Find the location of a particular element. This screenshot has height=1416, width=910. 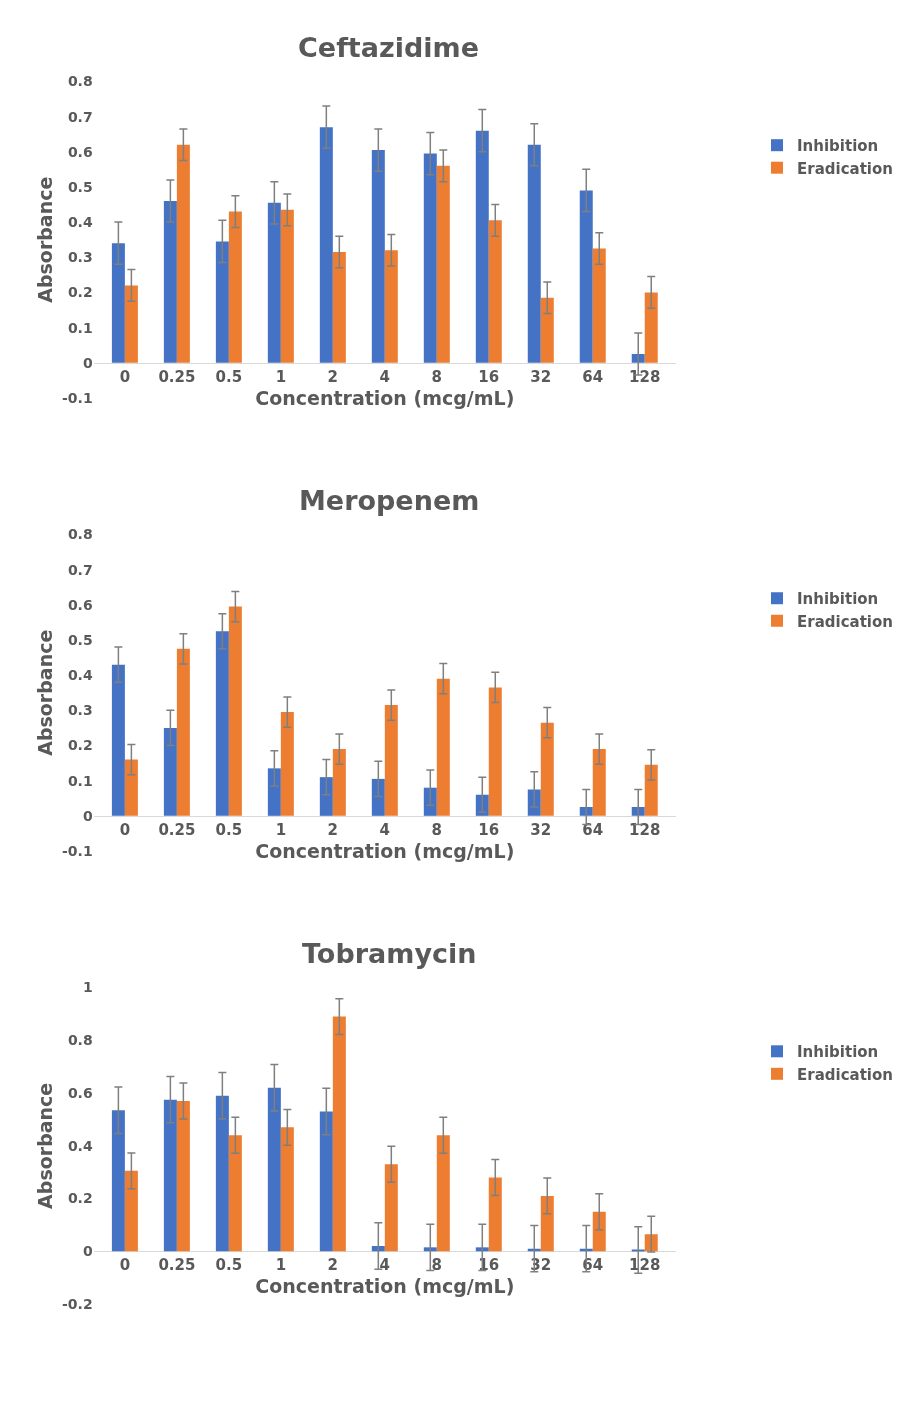

x-tick-label: 64 is located at coordinates (593, 376).